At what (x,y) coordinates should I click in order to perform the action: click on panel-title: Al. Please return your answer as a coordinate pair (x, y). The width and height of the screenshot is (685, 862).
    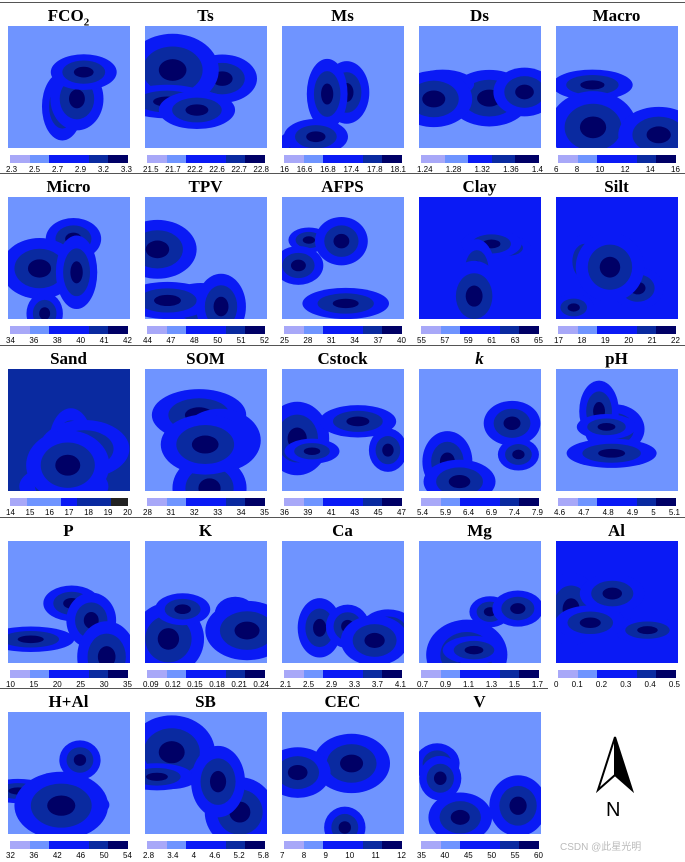
    Looking at the image, I should click on (616, 531).